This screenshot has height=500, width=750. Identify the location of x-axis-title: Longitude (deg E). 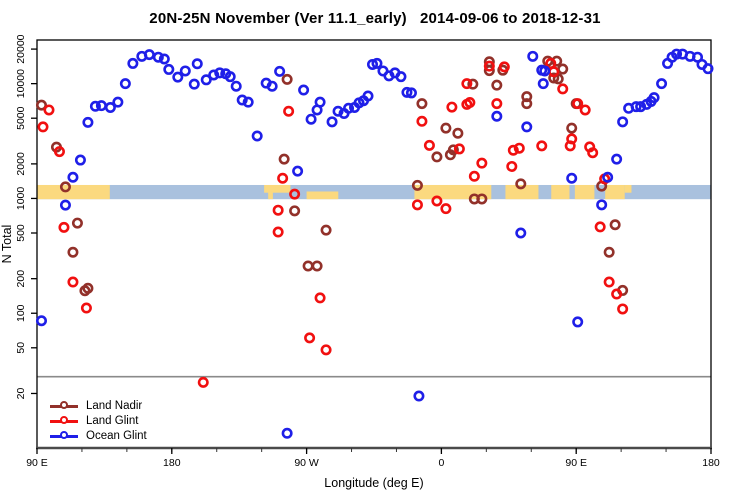
(373, 483).